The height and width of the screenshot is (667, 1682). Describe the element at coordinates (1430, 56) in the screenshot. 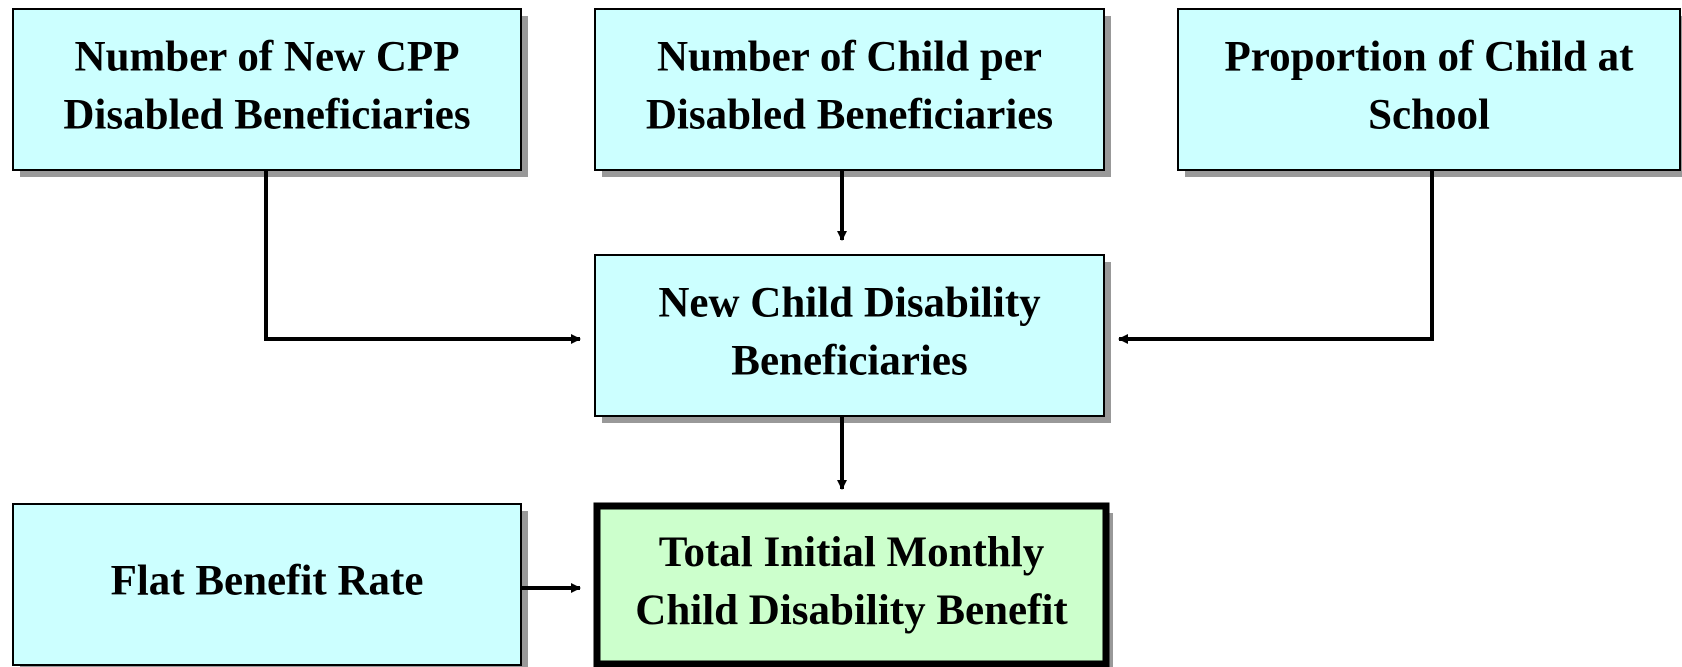

I see `node-label: Proportion of Child at` at that location.